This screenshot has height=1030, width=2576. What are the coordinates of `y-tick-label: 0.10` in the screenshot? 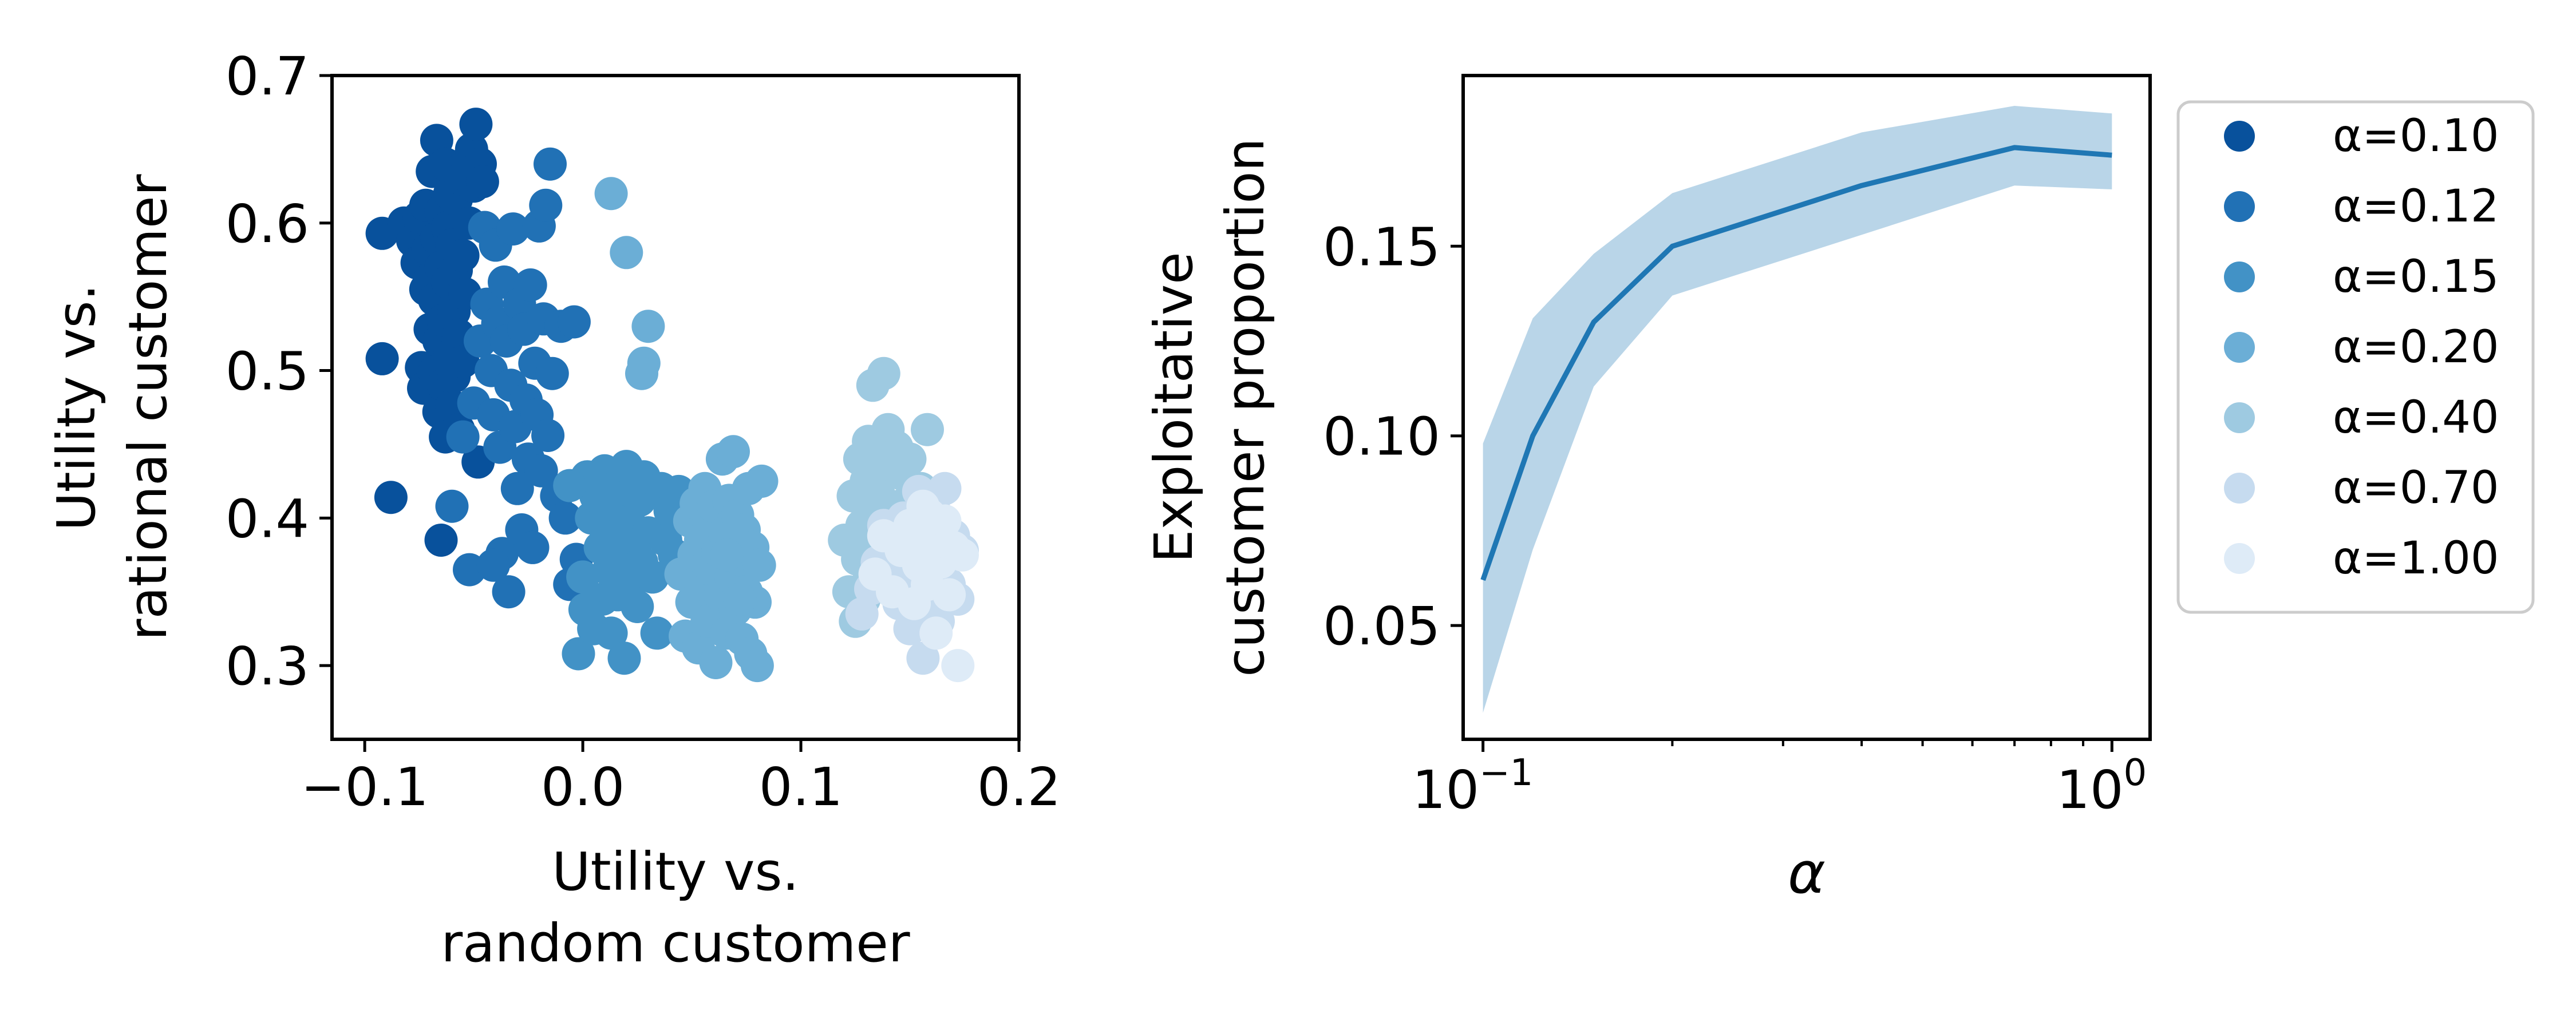 It's located at (1381, 437).